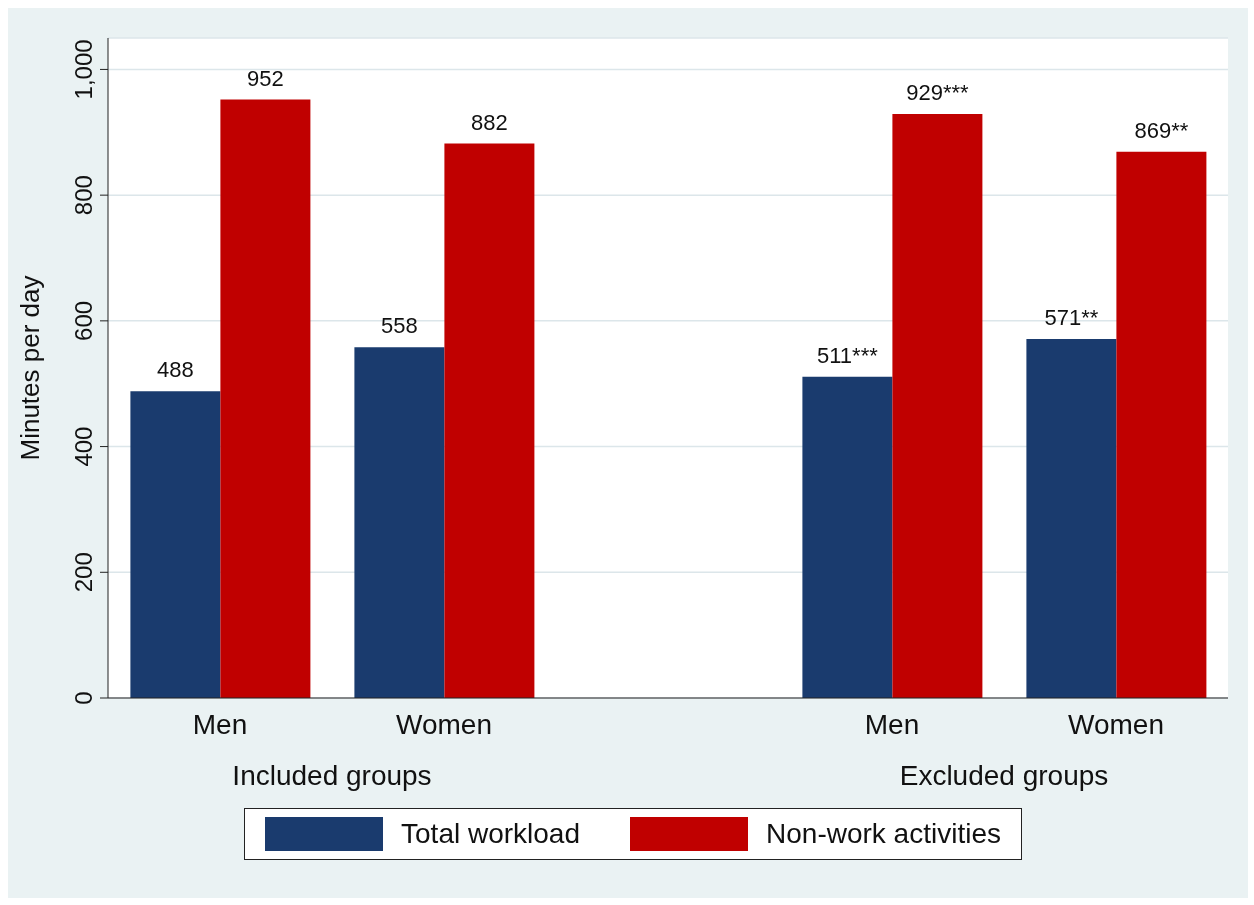  Describe the element at coordinates (83, 69) in the screenshot. I see `y-tick-label: 1,000` at that location.